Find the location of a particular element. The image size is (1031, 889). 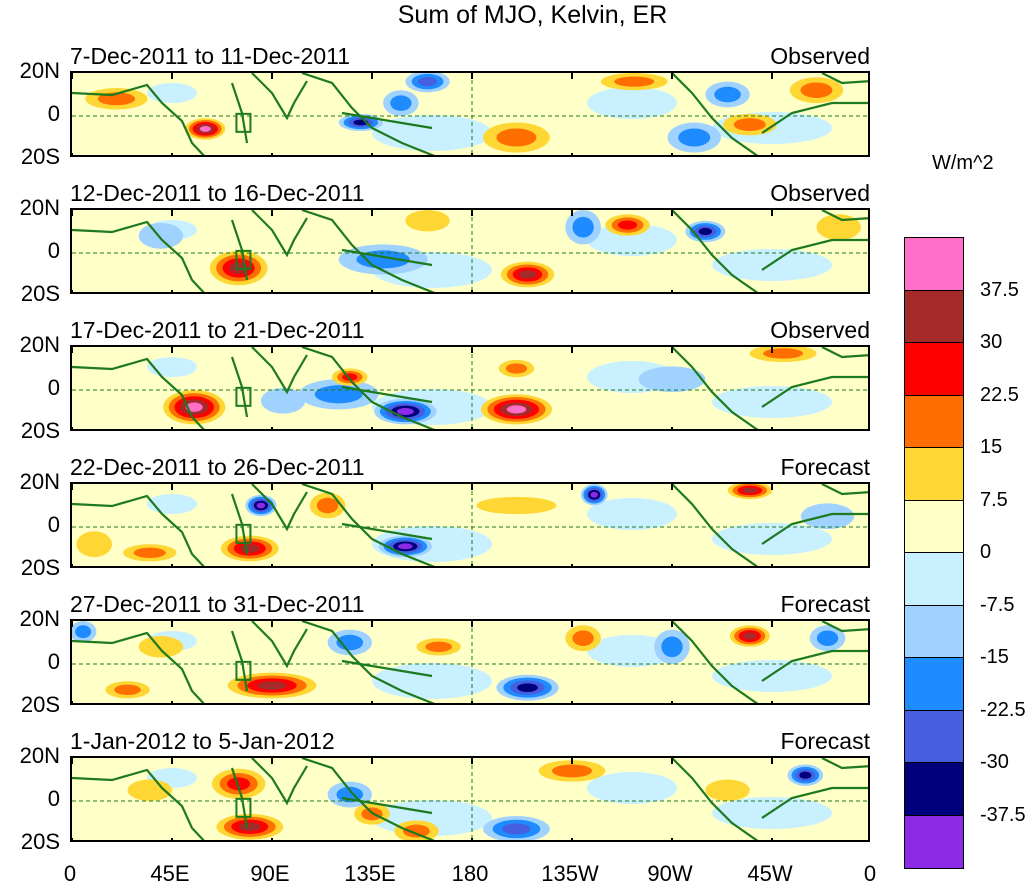

colorbar-level-label: 37.5 is located at coordinates (999, 289).